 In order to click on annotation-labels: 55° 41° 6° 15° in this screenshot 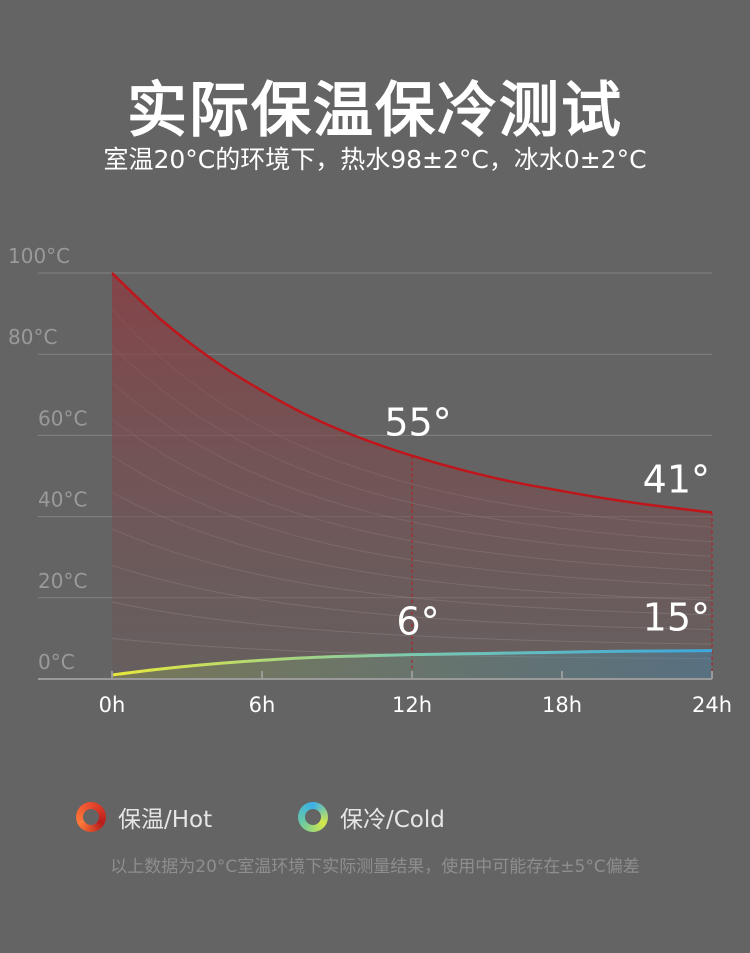, I will do `click(547, 522)`.